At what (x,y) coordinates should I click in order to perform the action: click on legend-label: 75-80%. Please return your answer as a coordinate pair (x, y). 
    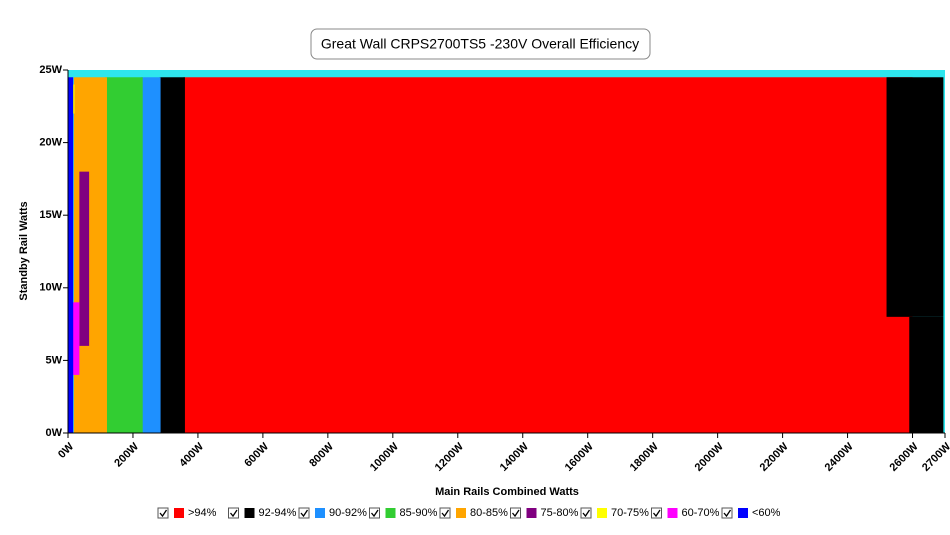
    Looking at the image, I should click on (560, 513).